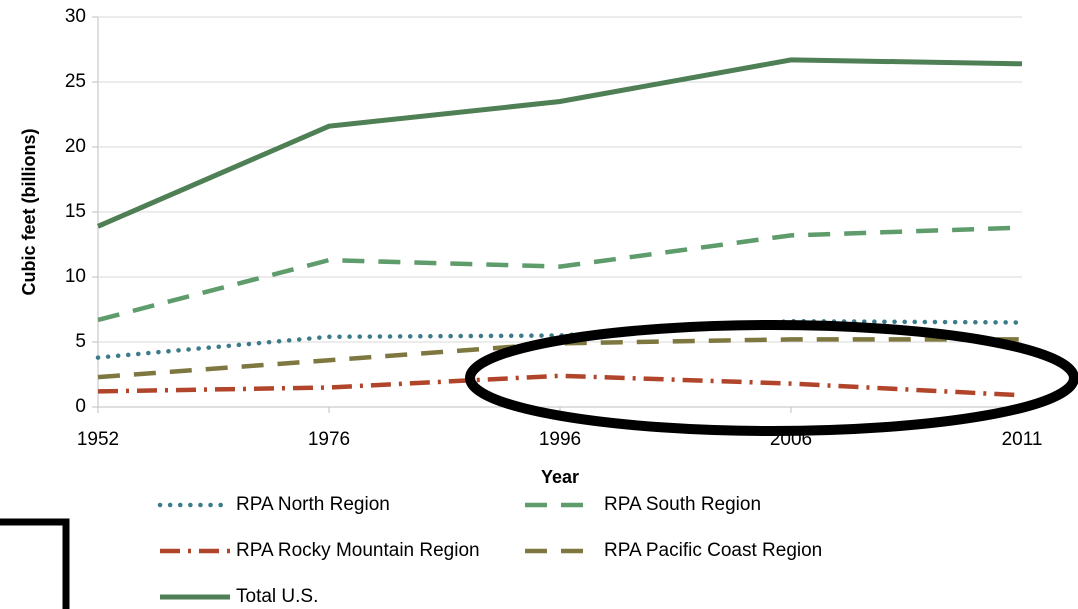 The height and width of the screenshot is (609, 1078). Describe the element at coordinates (329, 439) in the screenshot. I see `x-tick-label: 1976` at that location.